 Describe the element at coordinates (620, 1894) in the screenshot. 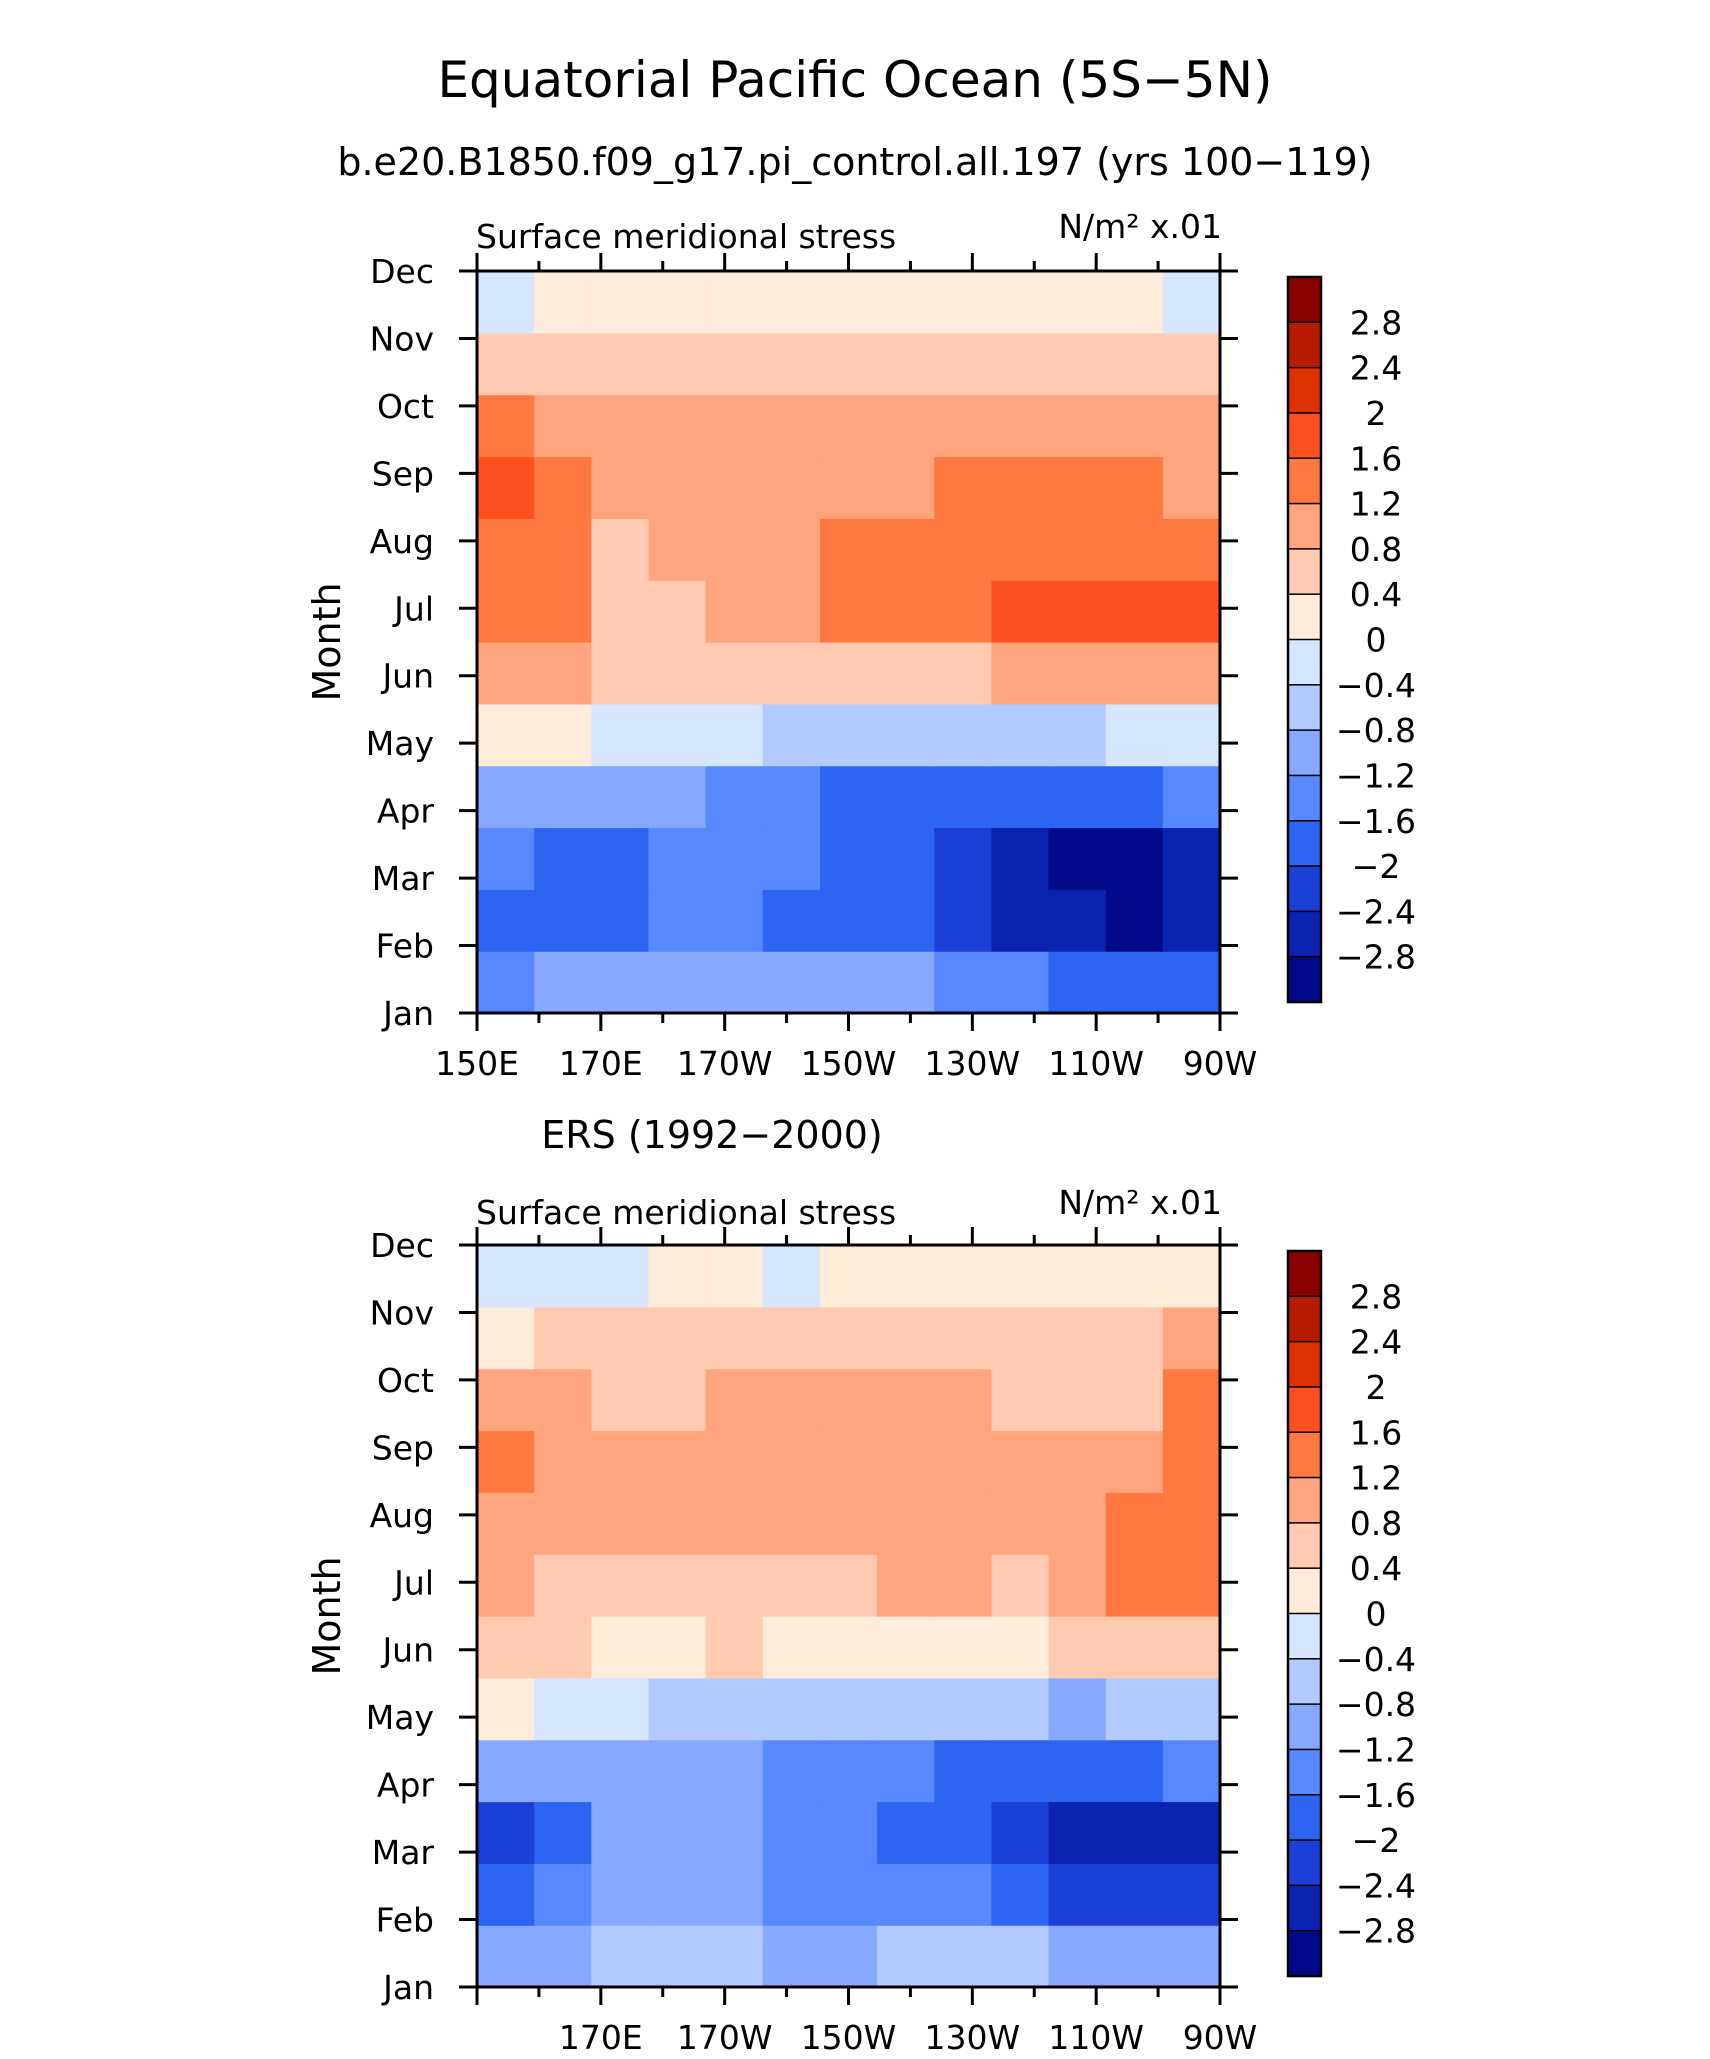

I see `heatmap-cell-feb-170e` at that location.